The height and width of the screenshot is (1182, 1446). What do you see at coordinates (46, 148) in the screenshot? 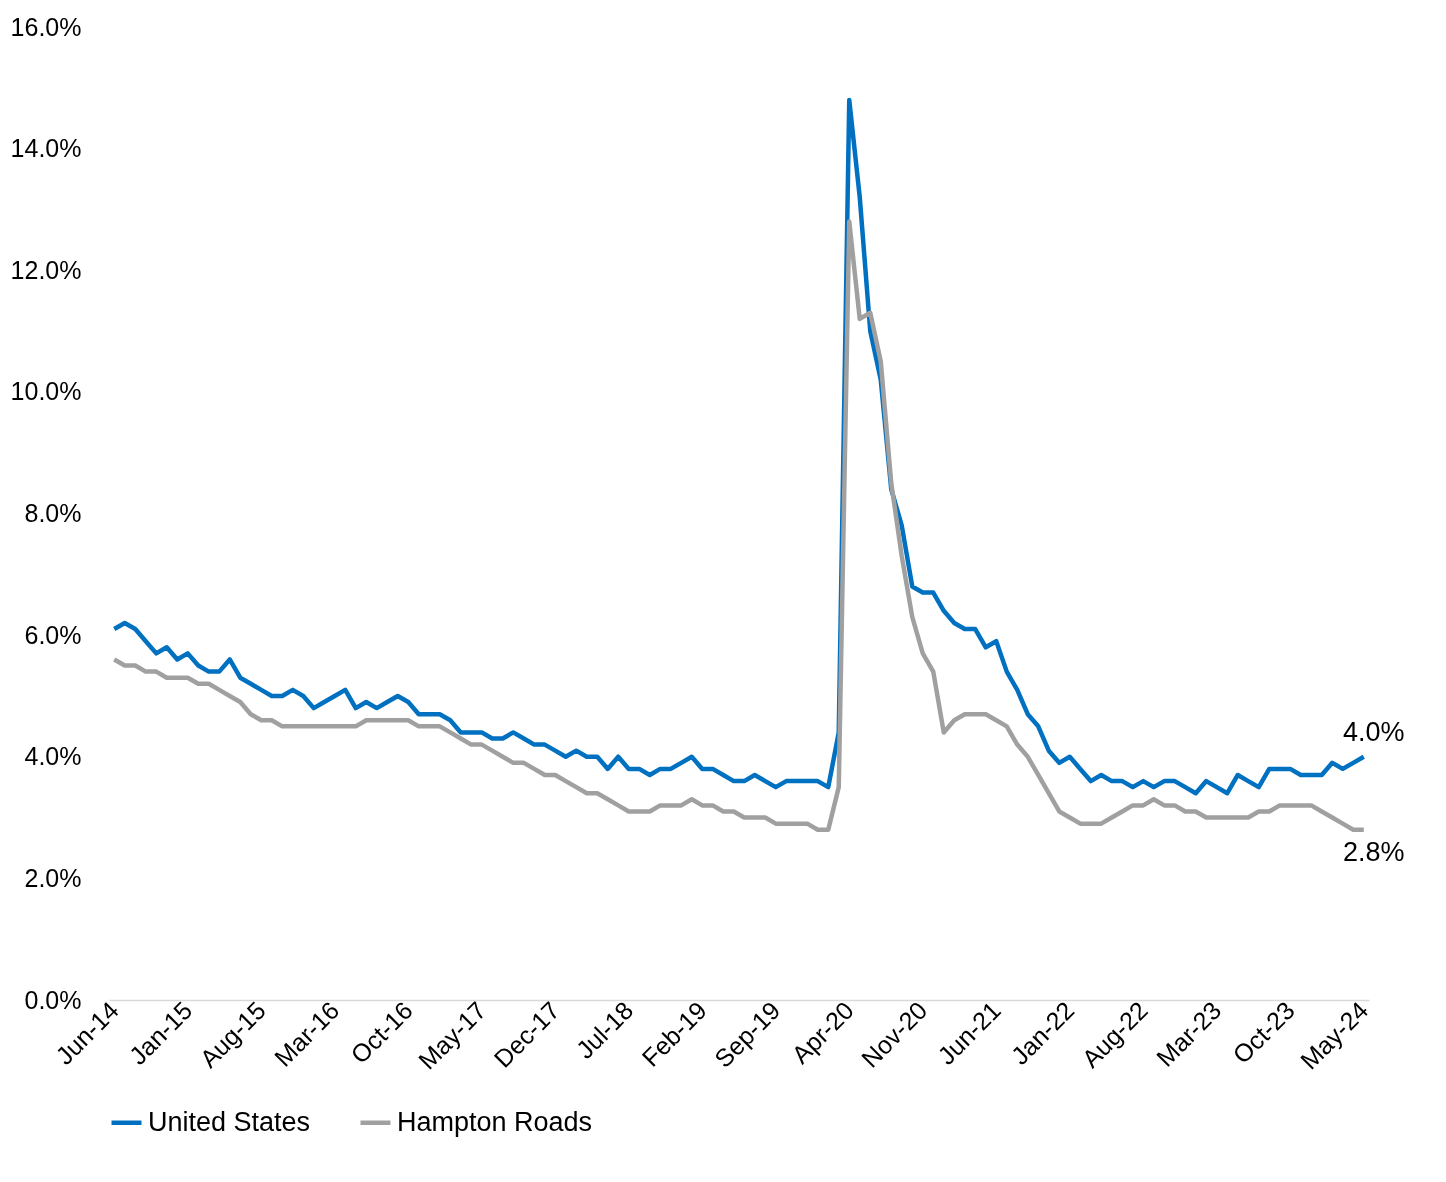
I see `y-tick-label: 14.0%` at bounding box center [46, 148].